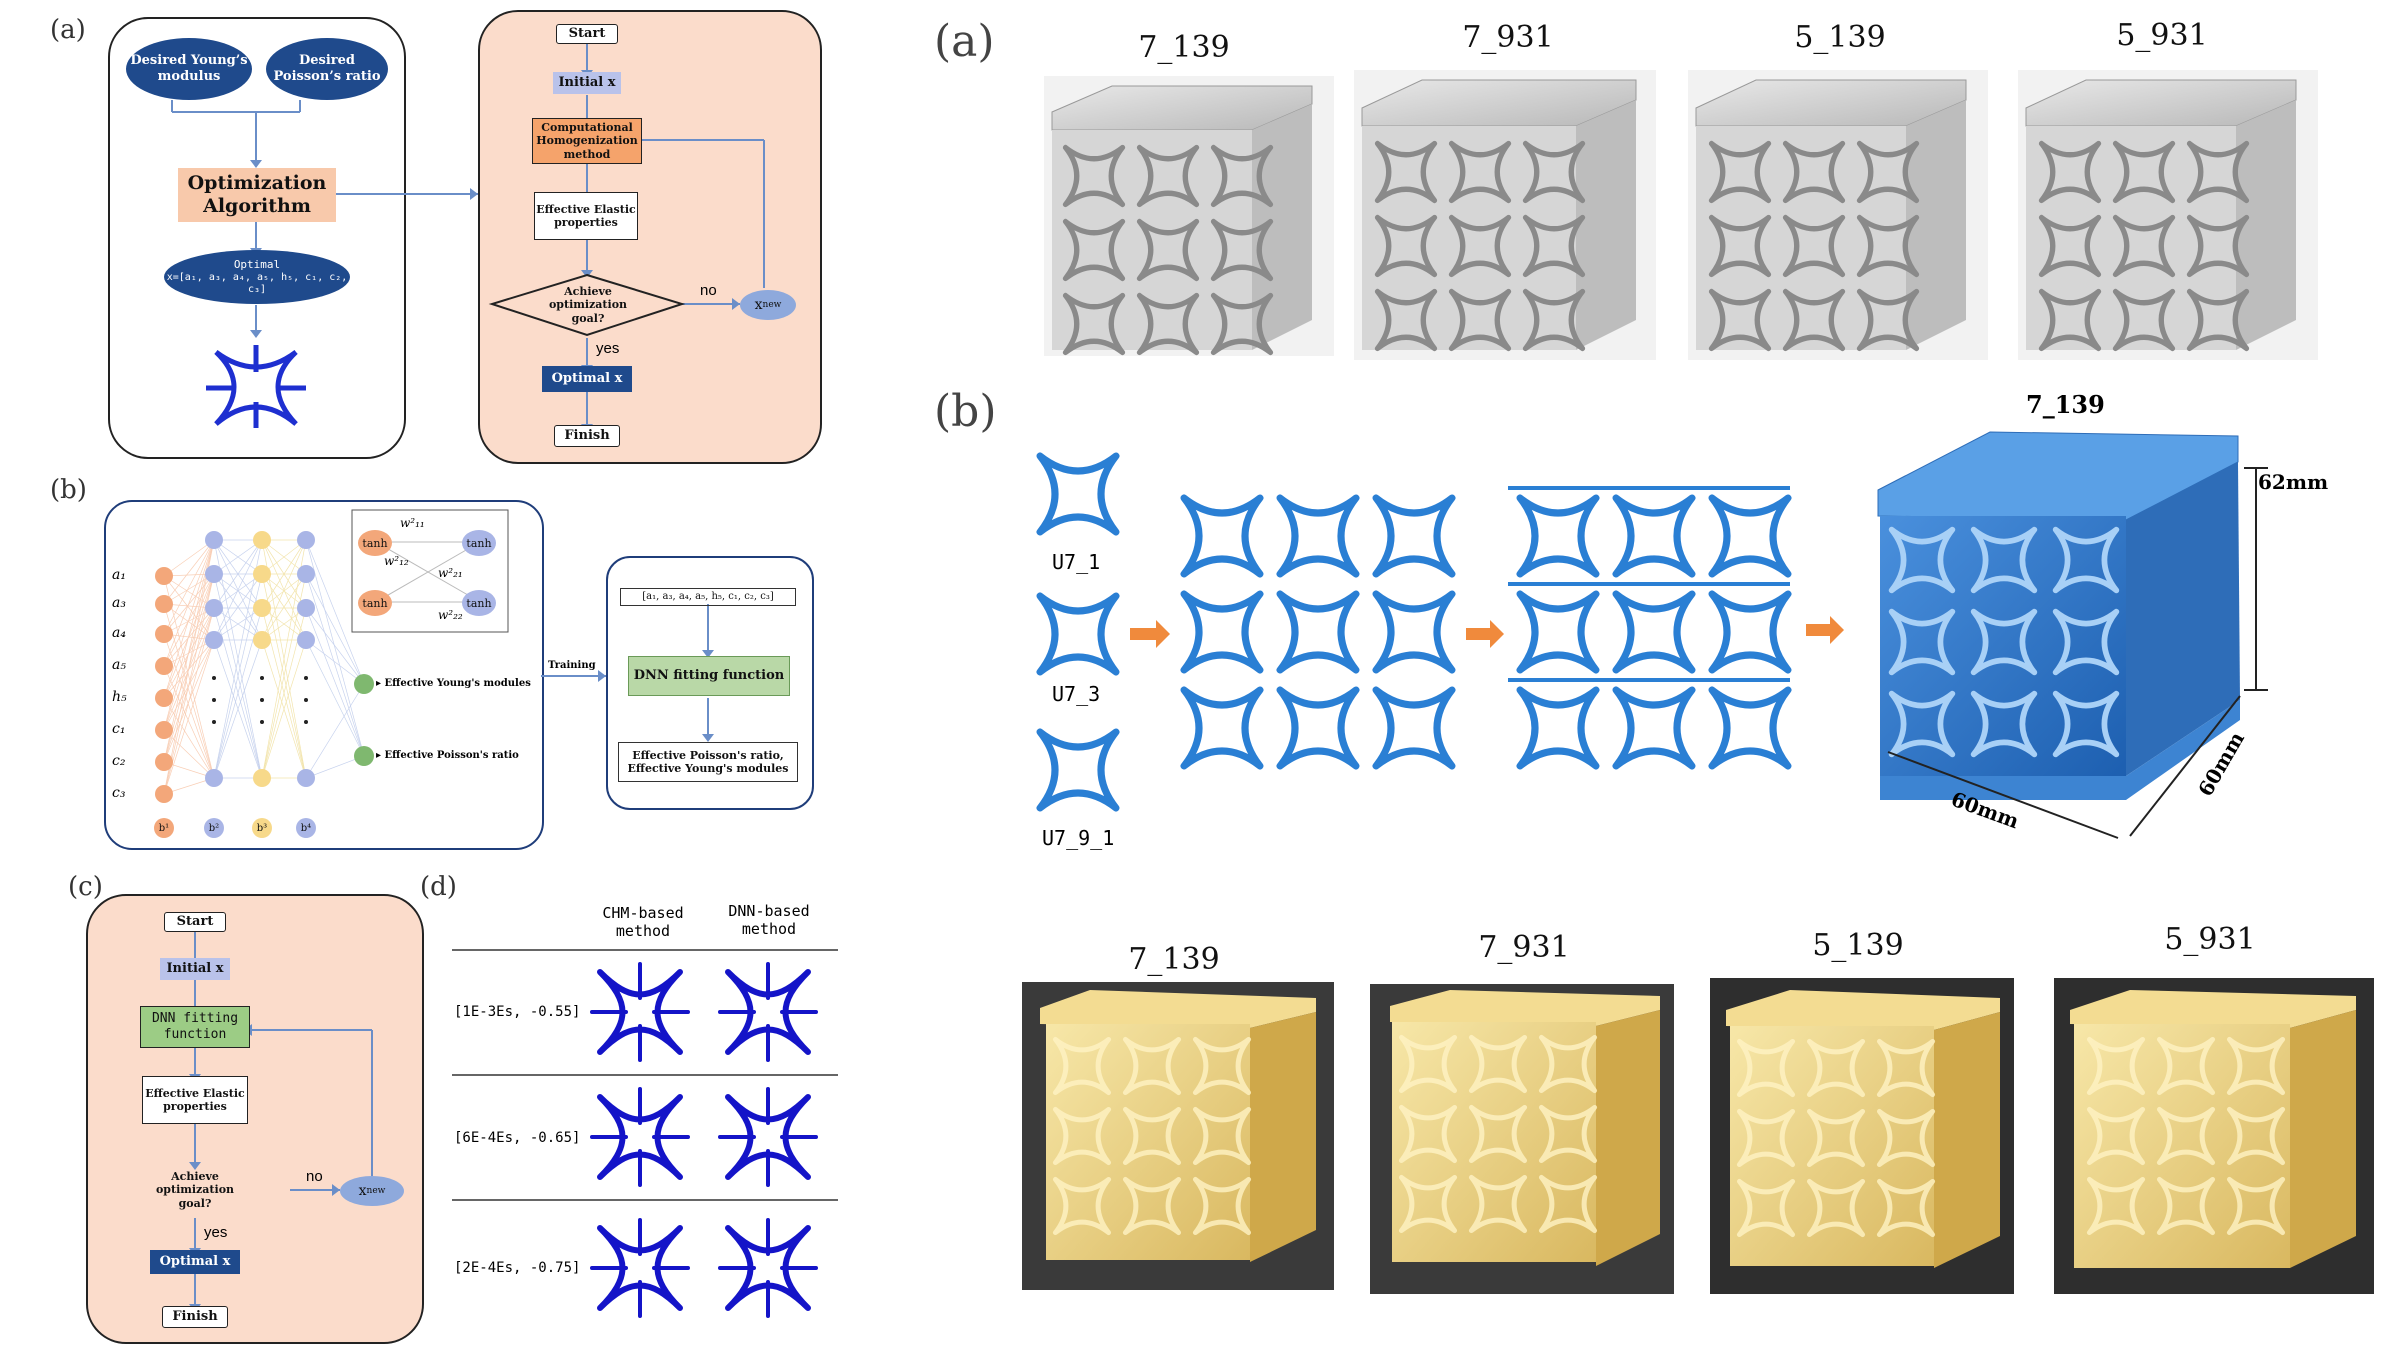 The height and width of the screenshot is (1348, 2391). I want to click on panel-label-d: (d), so click(438, 887).